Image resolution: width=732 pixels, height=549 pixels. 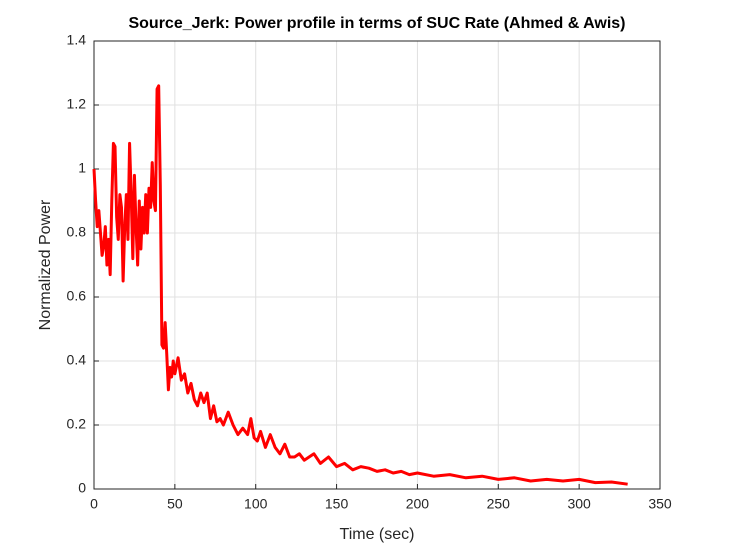 I want to click on x-tick-label: 0, so click(x=94, y=504).